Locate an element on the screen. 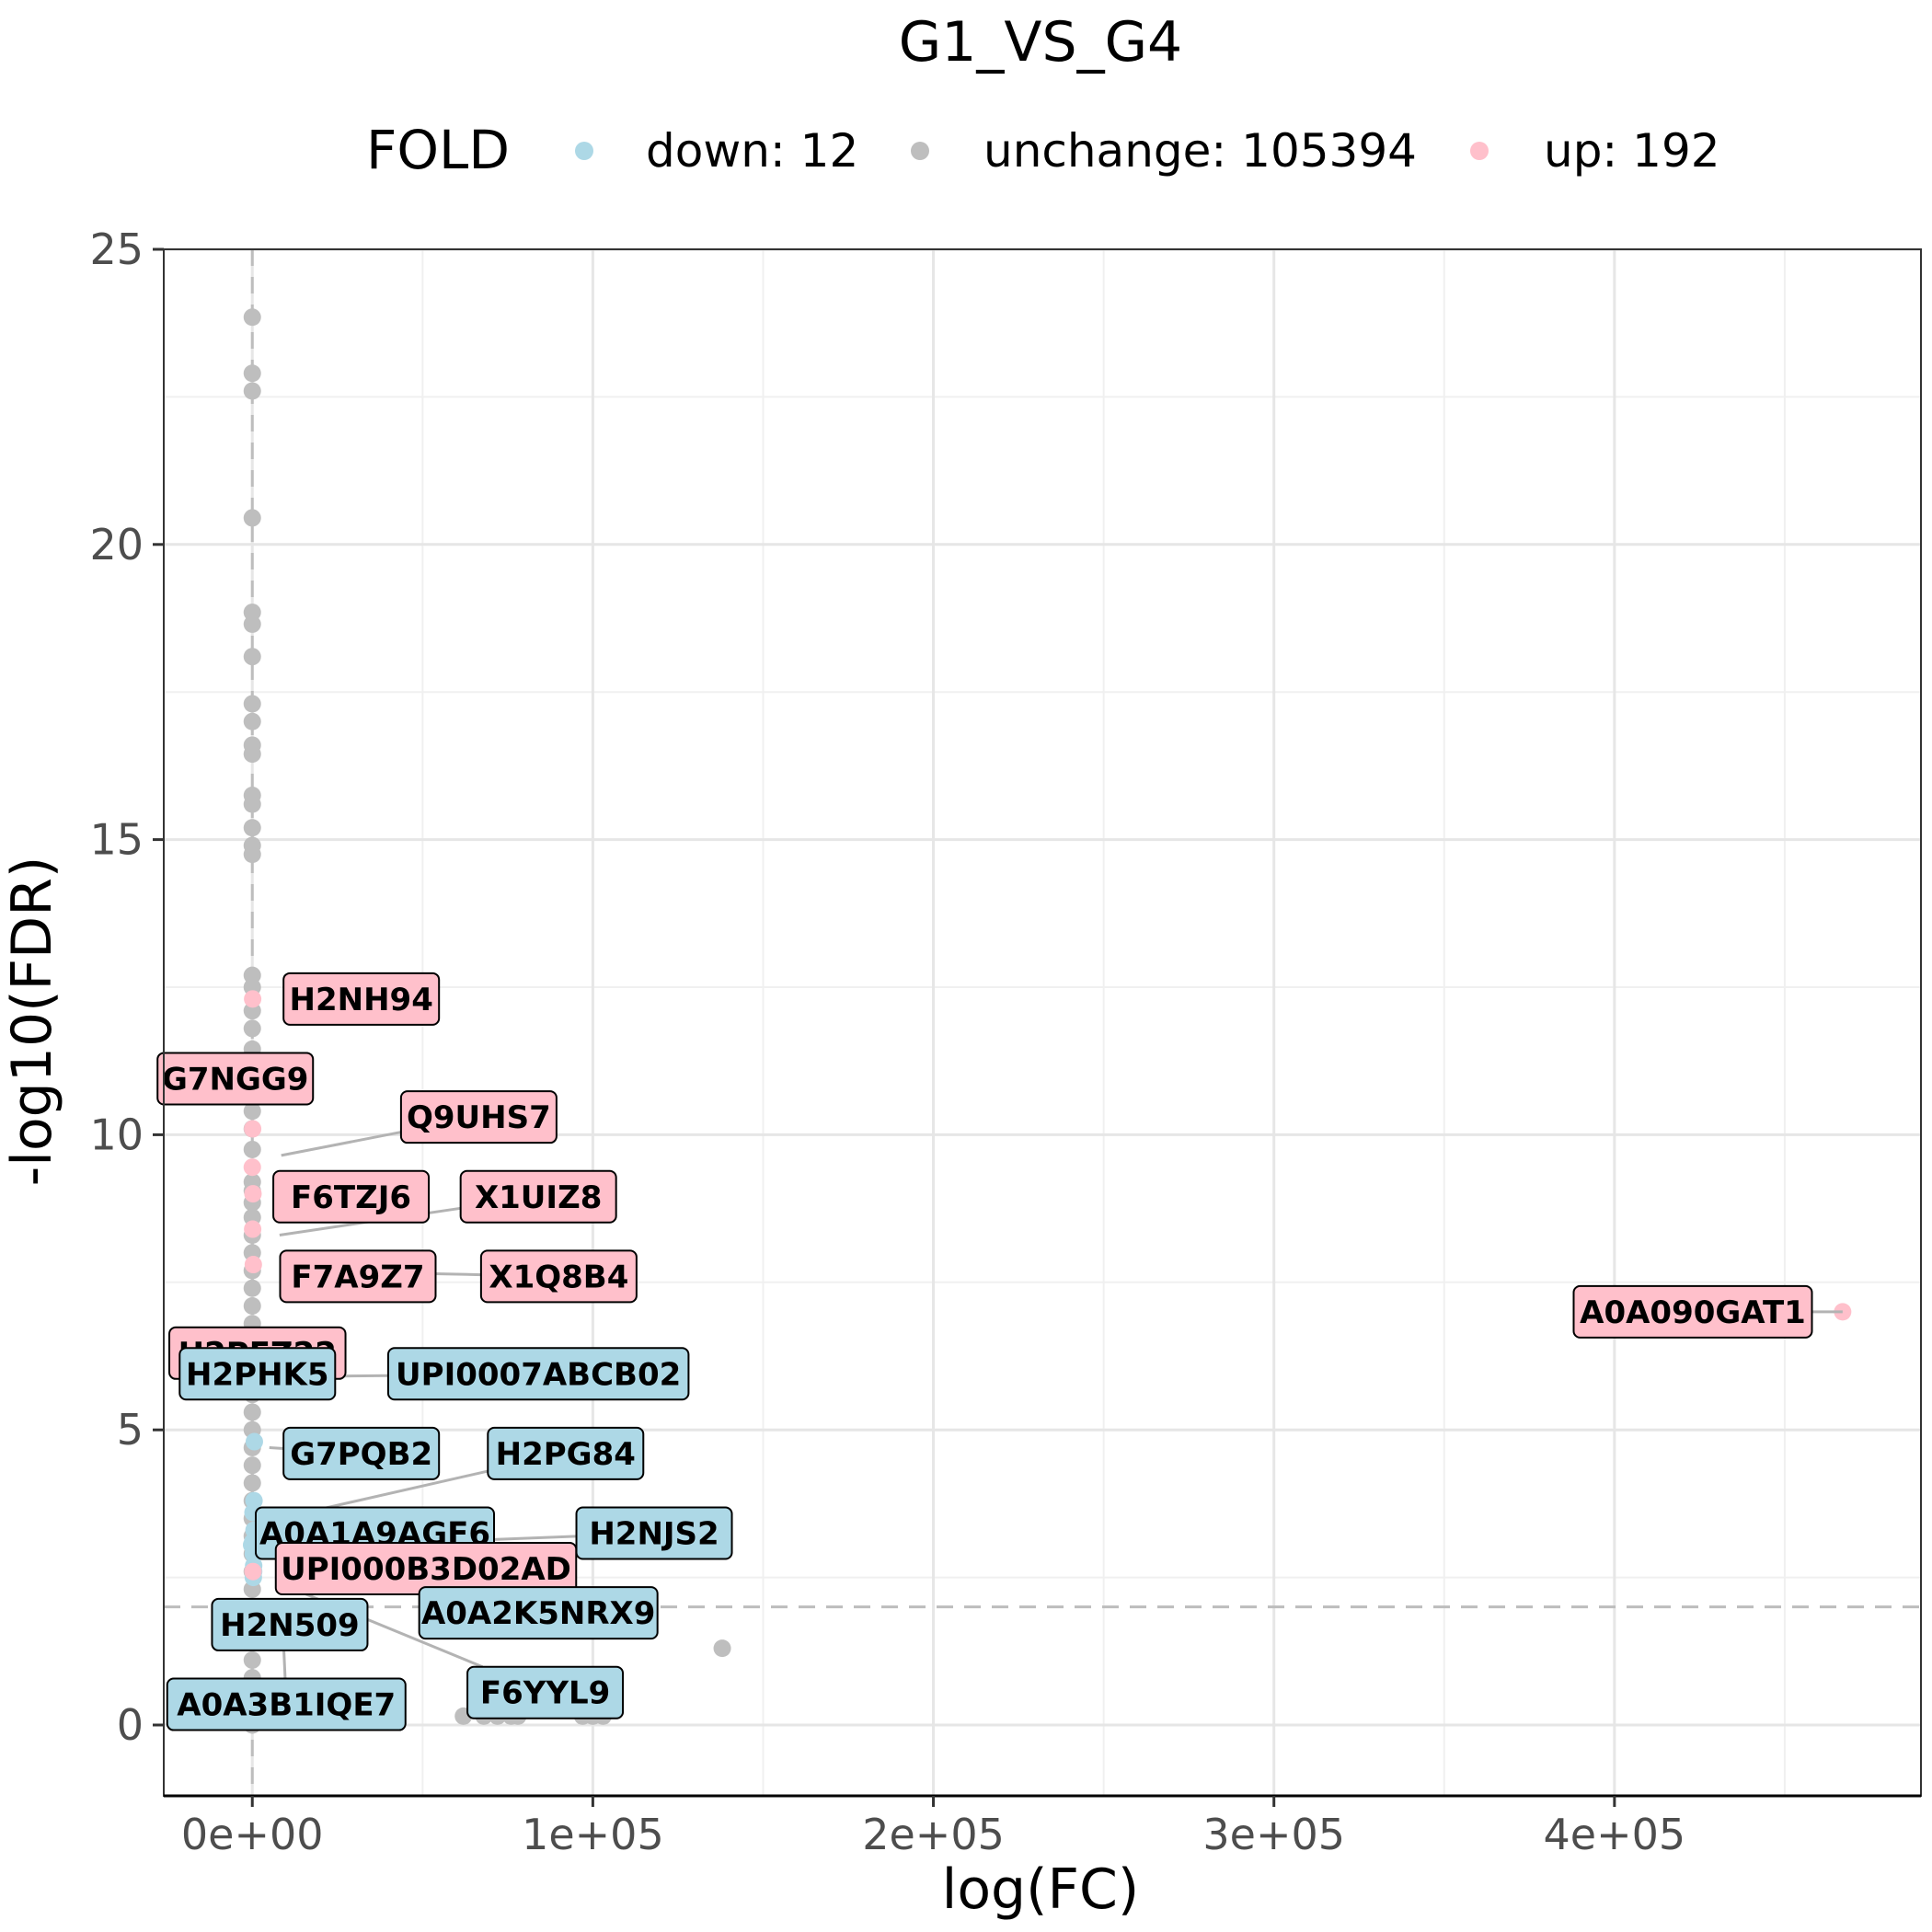 Image resolution: width=1932 pixels, height=1932 pixels. gene-label-text: F6YYL9 is located at coordinates (545, 1693).